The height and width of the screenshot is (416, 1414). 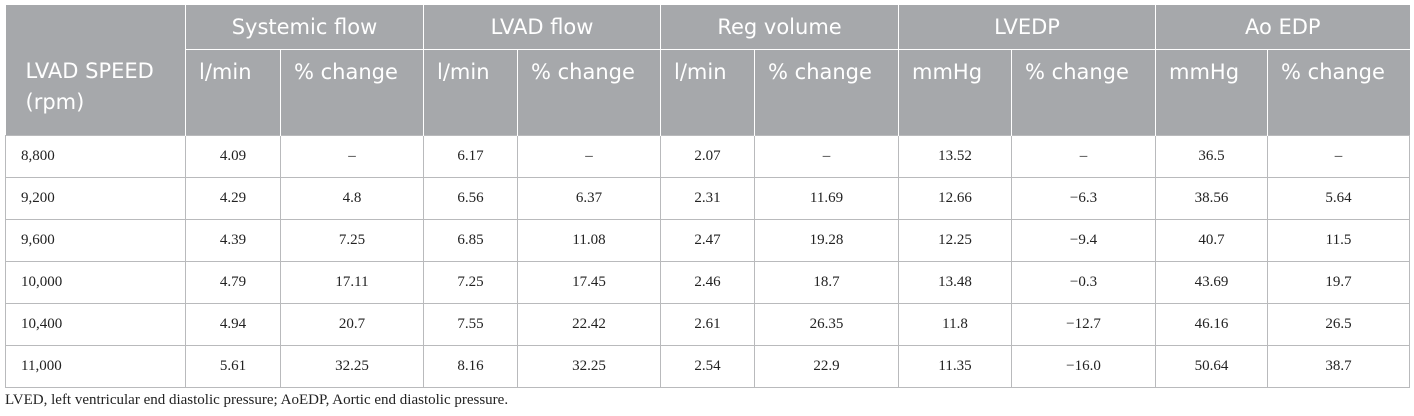 I want to click on value-cell: 6.56, so click(x=470, y=198).